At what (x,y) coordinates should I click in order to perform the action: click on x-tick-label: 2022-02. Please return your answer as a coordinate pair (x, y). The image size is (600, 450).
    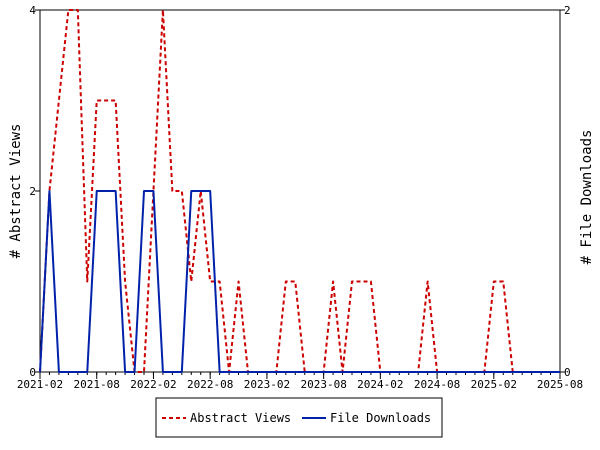
    Looking at the image, I should click on (153, 384).